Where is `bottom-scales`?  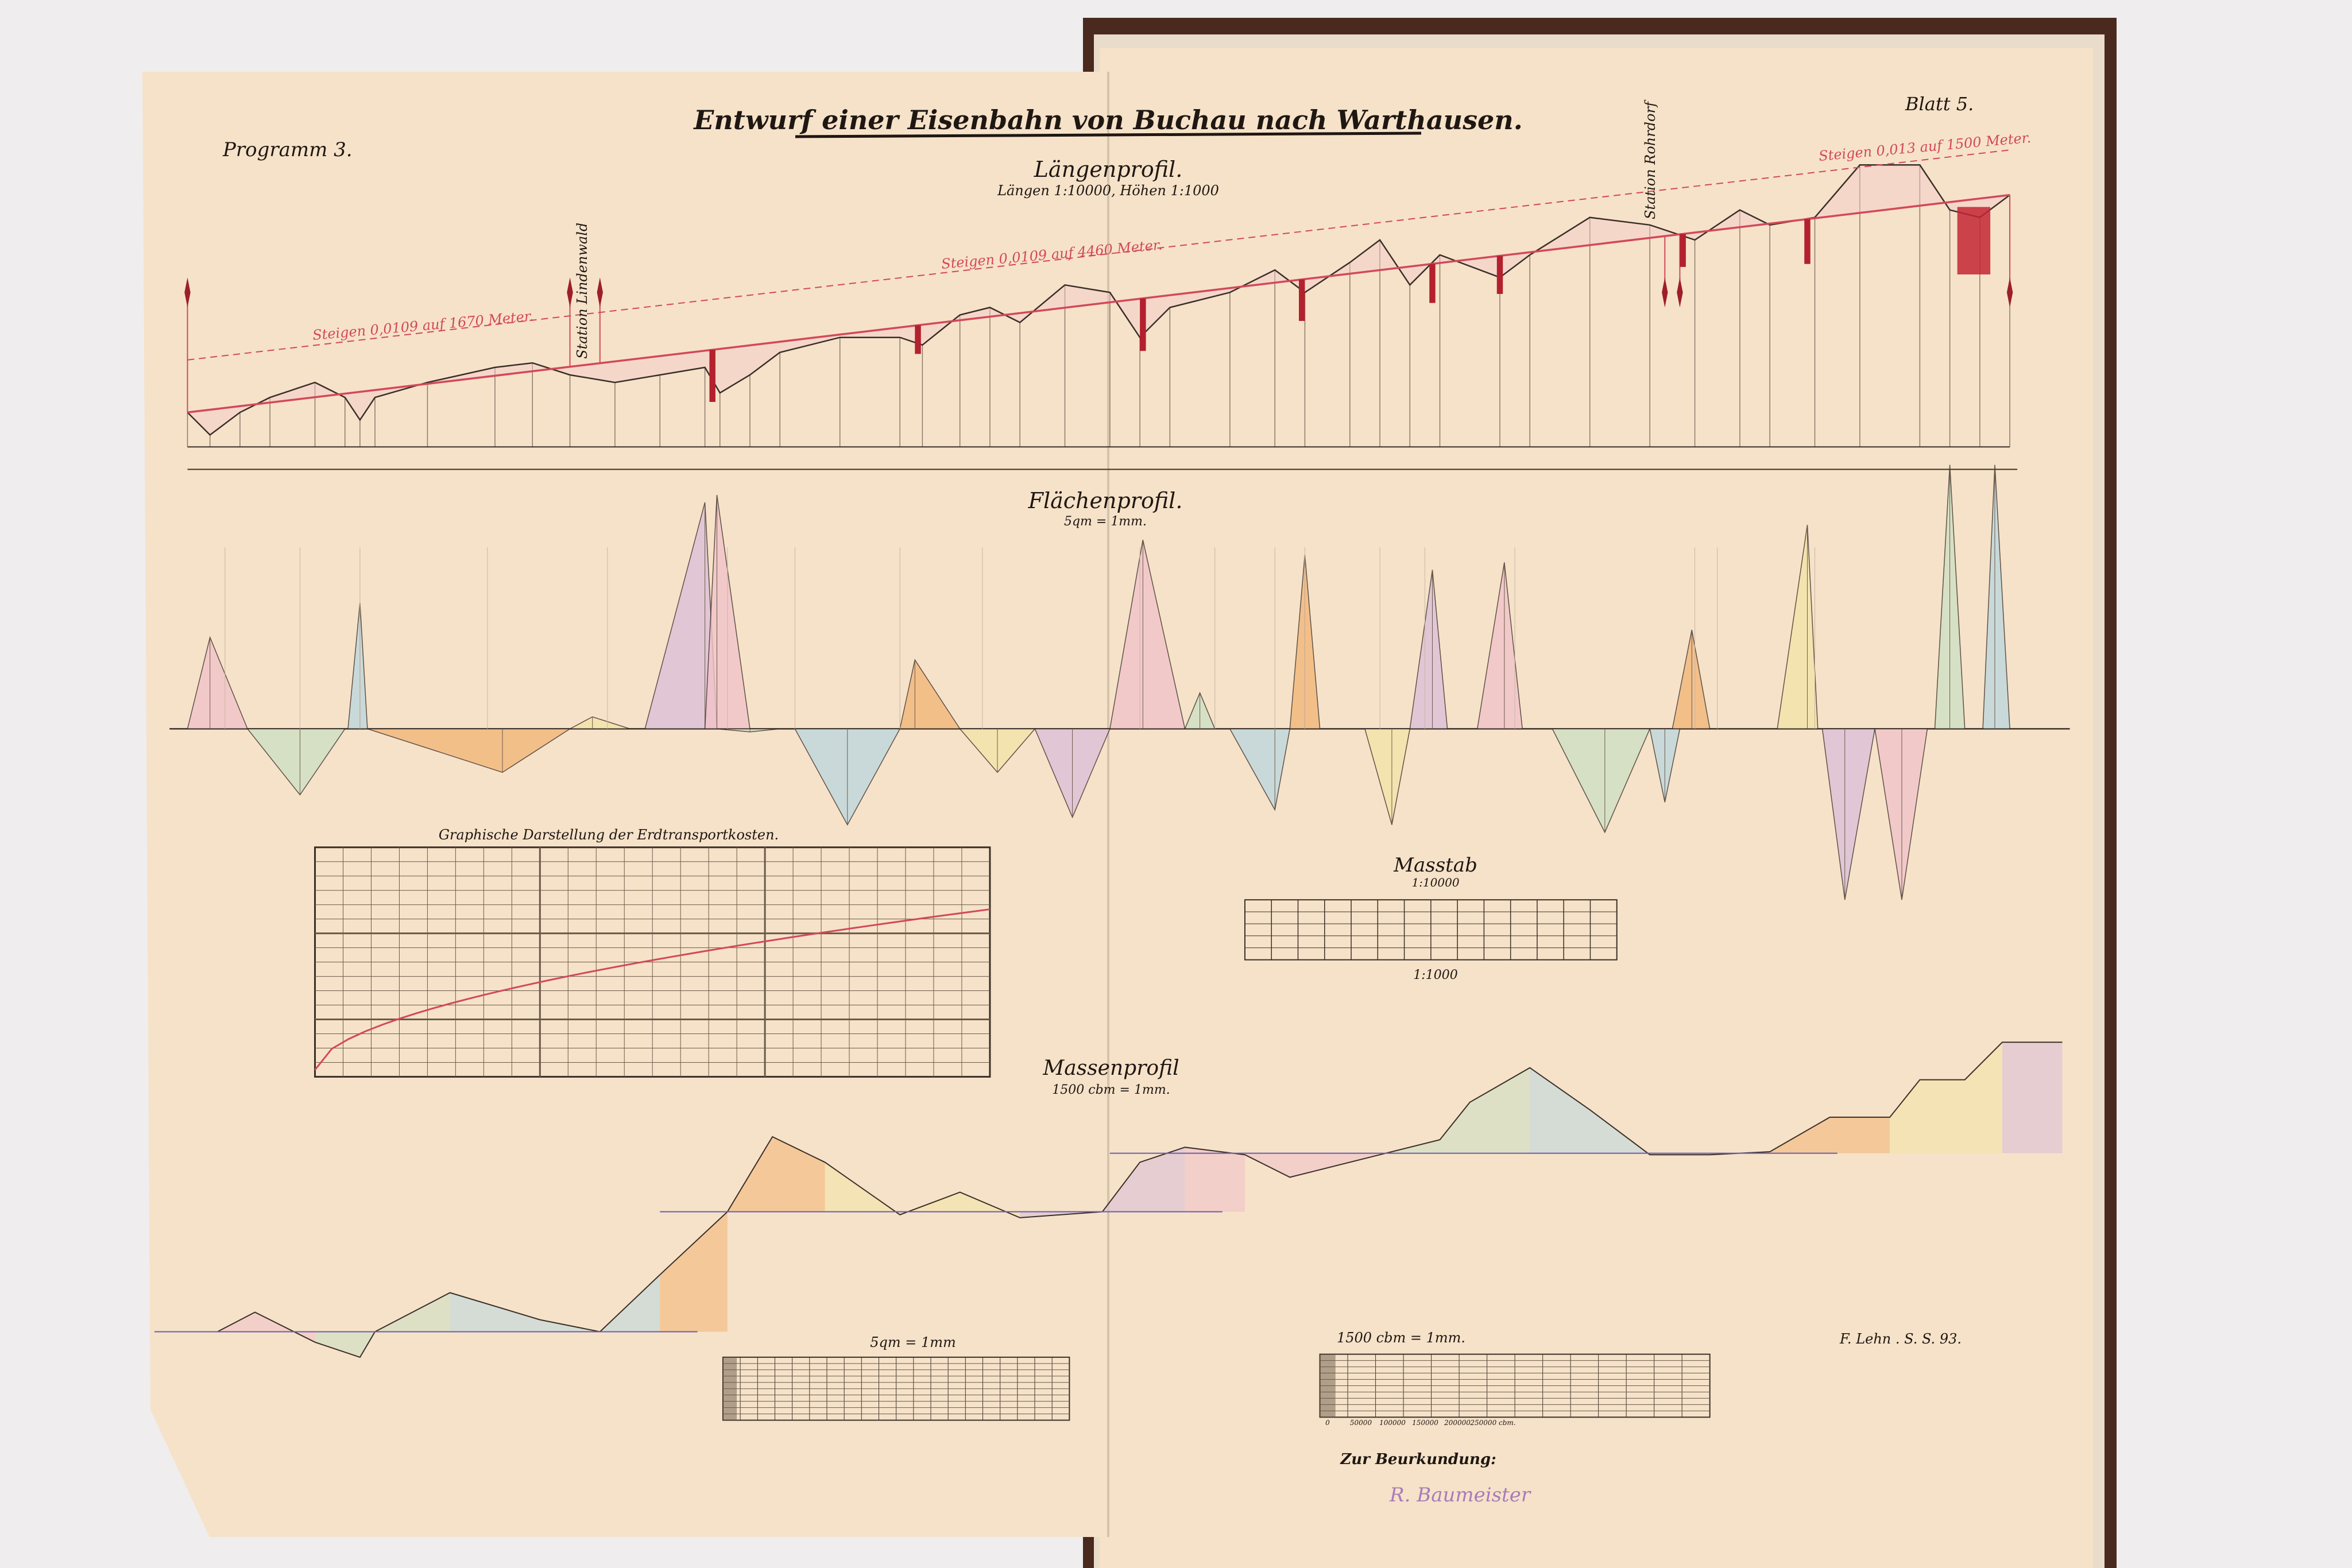 bottom-scales is located at coordinates (1216, 1387).